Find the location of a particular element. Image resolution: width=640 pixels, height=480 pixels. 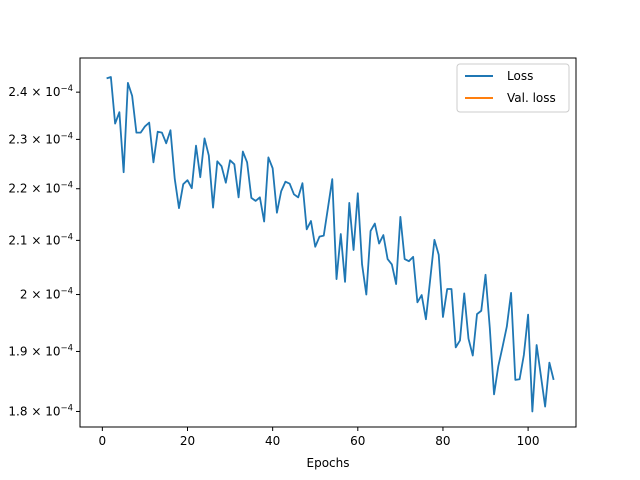

legend-label-val-loss: Val. loss is located at coordinates (531, 98).